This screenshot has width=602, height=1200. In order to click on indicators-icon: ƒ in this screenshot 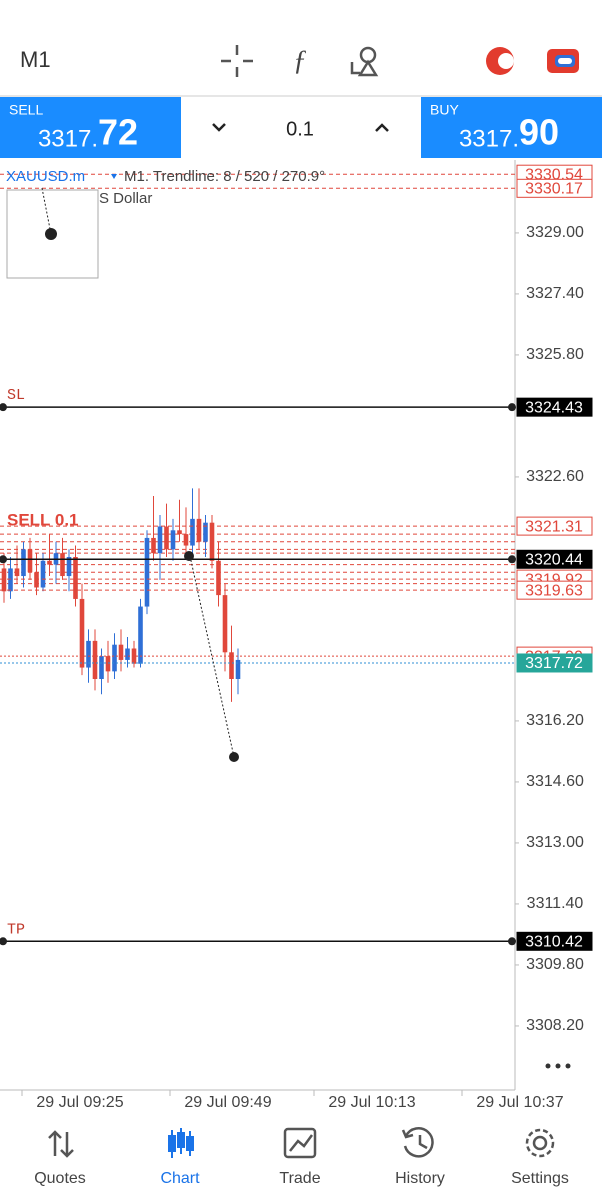, I will do `click(300, 60)`.